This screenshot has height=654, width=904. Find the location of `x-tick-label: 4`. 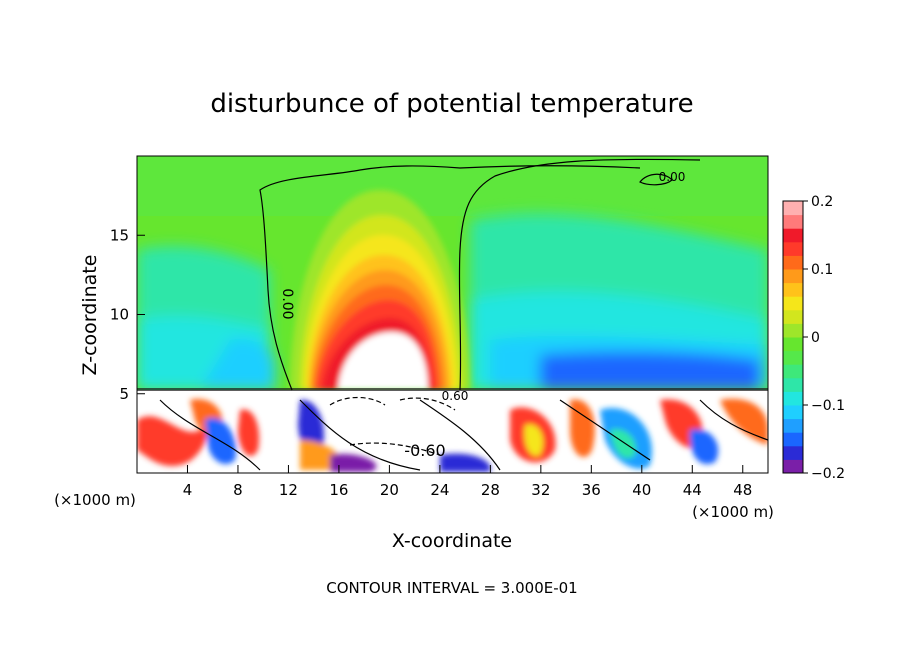

x-tick-label: 4 is located at coordinates (188, 490).